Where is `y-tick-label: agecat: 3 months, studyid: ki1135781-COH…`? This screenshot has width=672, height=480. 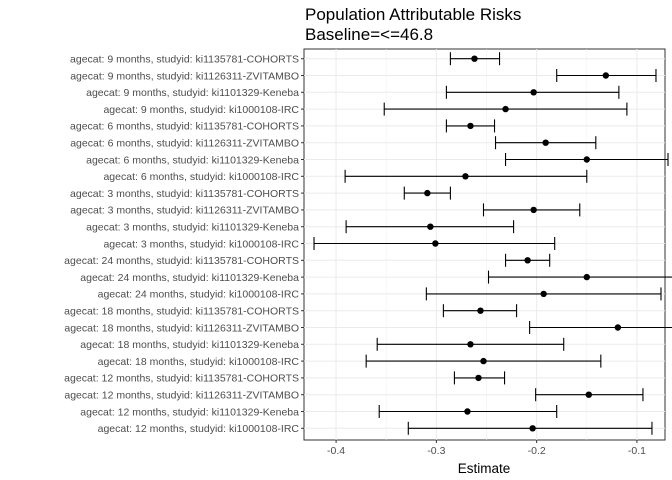 y-tick-label: agecat: 3 months, studyid: ki1135781-COH… is located at coordinates (184, 194).